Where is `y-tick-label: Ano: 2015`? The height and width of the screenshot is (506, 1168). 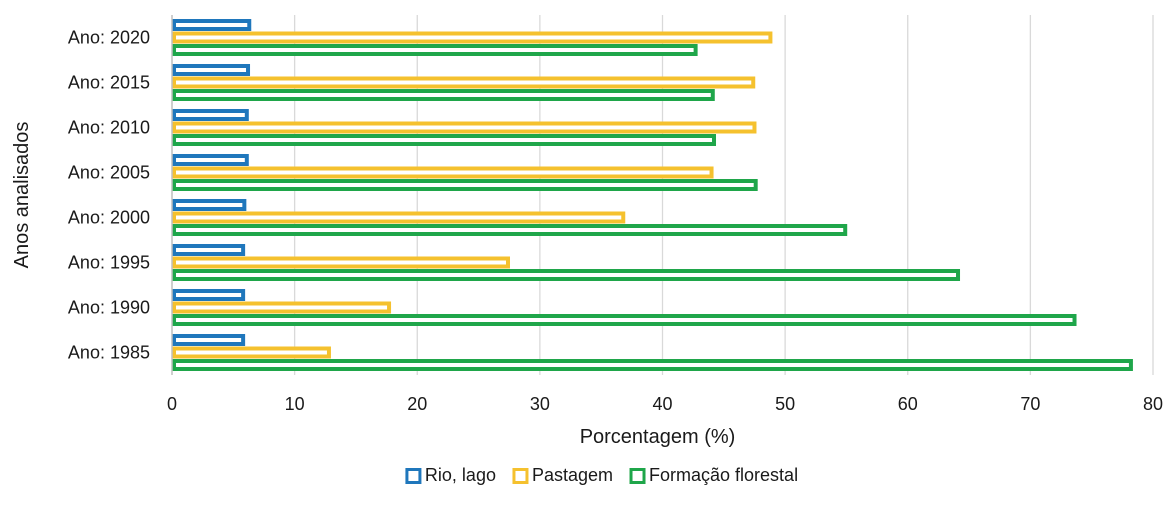 y-tick-label: Ano: 2015 is located at coordinates (109, 83).